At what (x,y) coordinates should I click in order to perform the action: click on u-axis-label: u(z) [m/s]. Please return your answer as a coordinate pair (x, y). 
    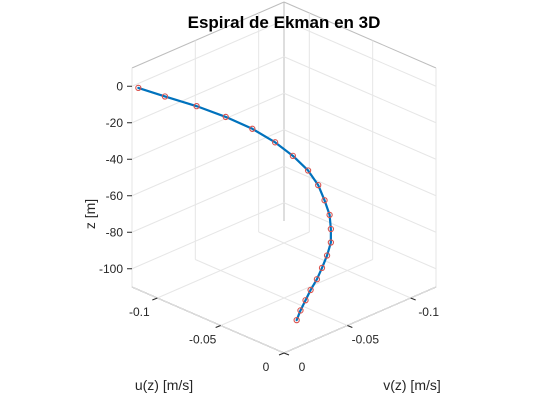
    Looking at the image, I should click on (164, 385).